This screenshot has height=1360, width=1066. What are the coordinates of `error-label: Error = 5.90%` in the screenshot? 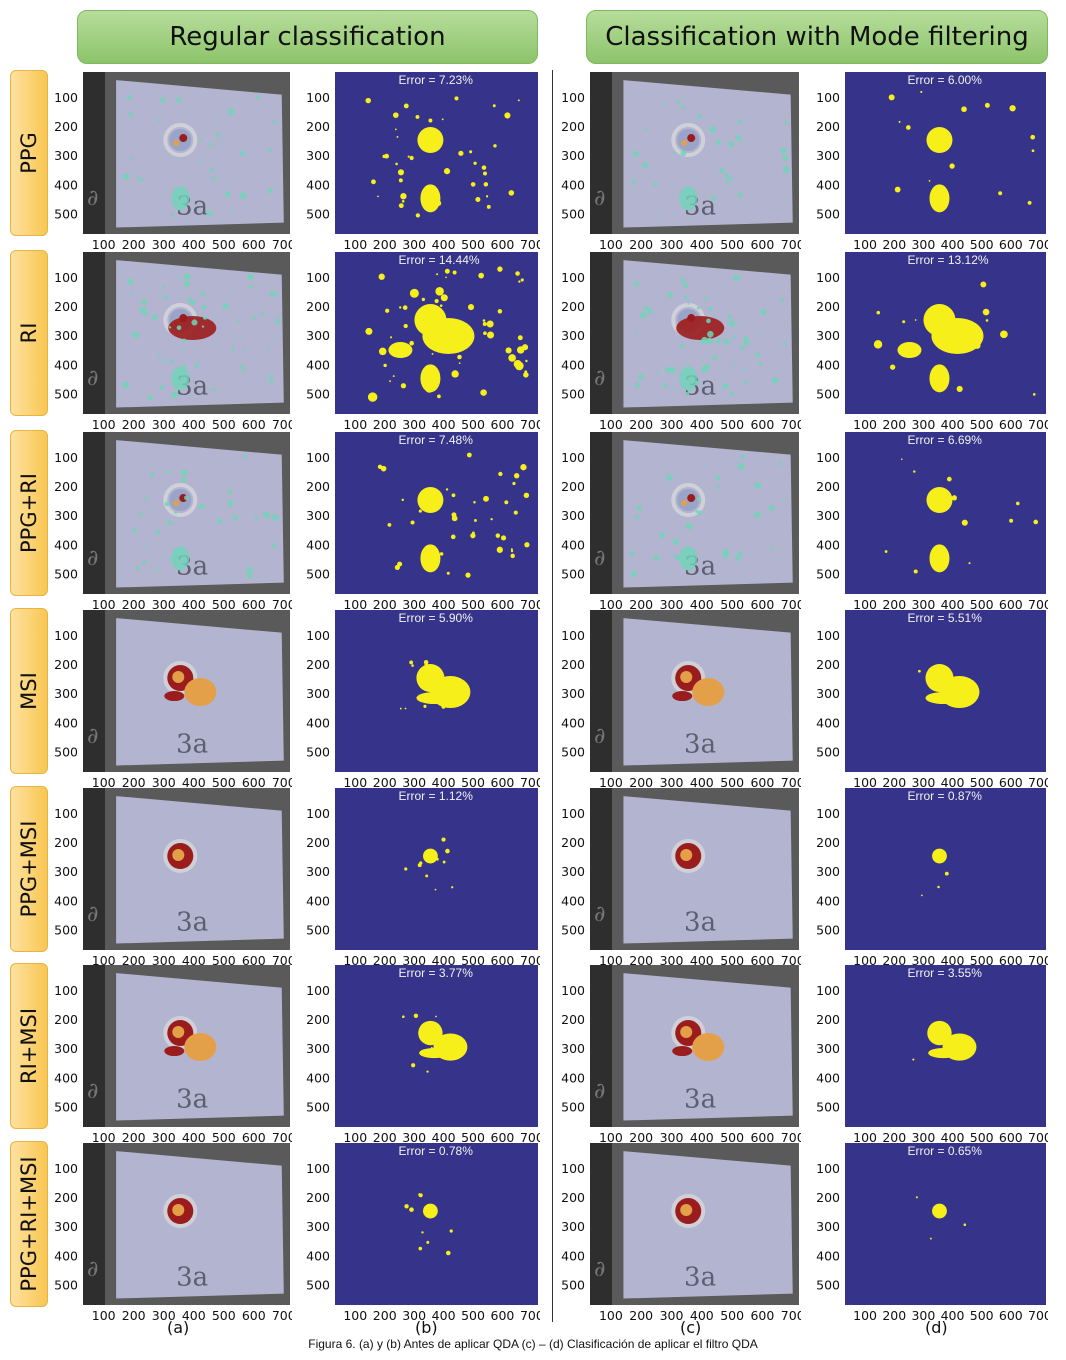 It's located at (435, 618).